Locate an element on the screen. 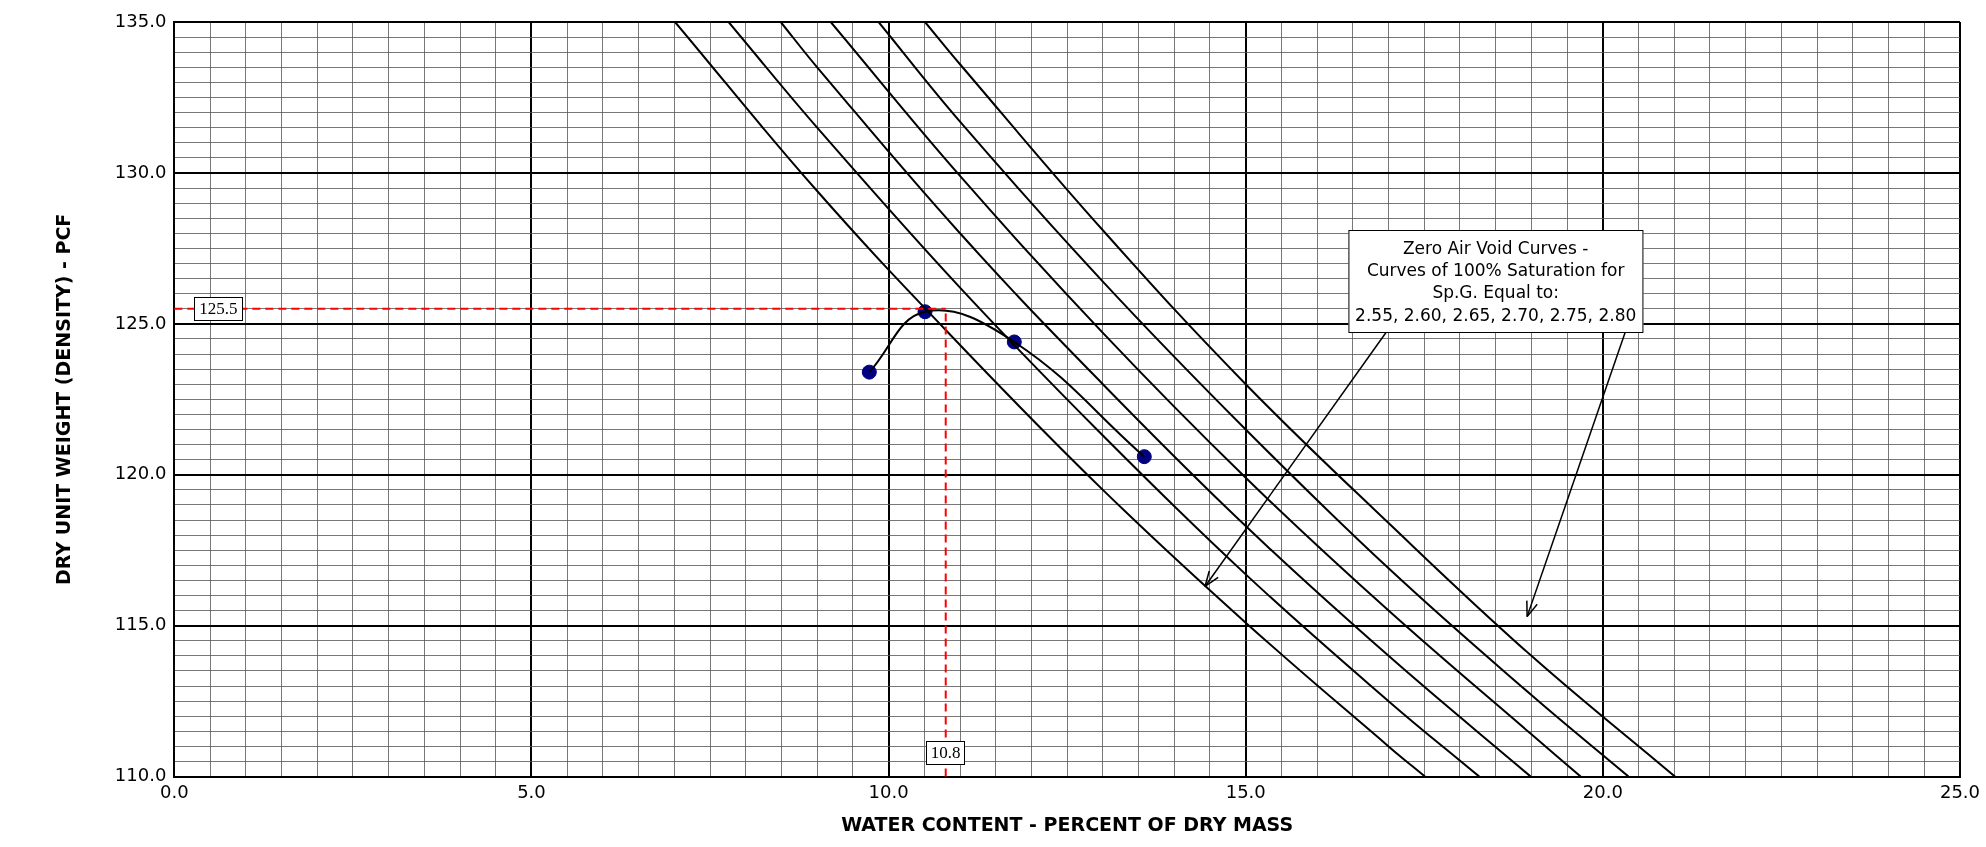 Image resolution: width=1986 pixels, height=847 pixels. y-tick-label: 125.0 is located at coordinates (140, 322).